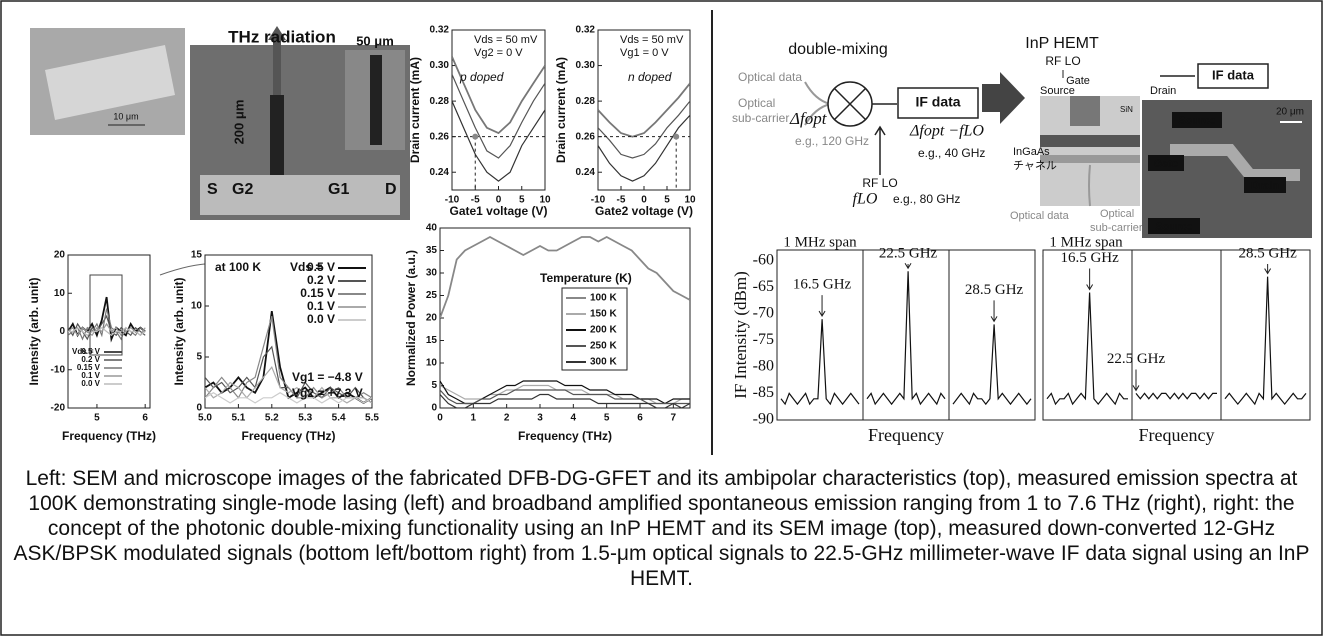 The height and width of the screenshot is (636, 1323). Describe the element at coordinates (760, 118) in the screenshot. I see `optical-subcarrier: sub-carrier` at that location.